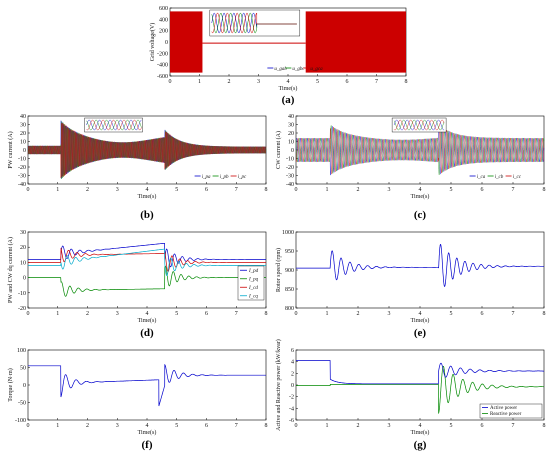  I want to click on y-tick-label: -2, so click(291, 398).